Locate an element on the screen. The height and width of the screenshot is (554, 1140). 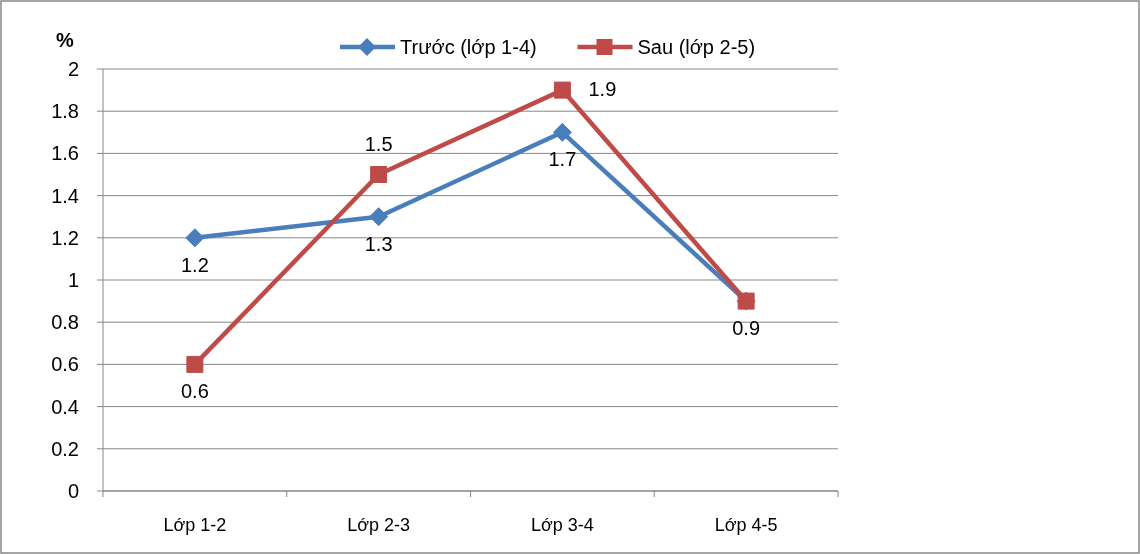
y-tick-label: 0.2 is located at coordinates (65, 448).